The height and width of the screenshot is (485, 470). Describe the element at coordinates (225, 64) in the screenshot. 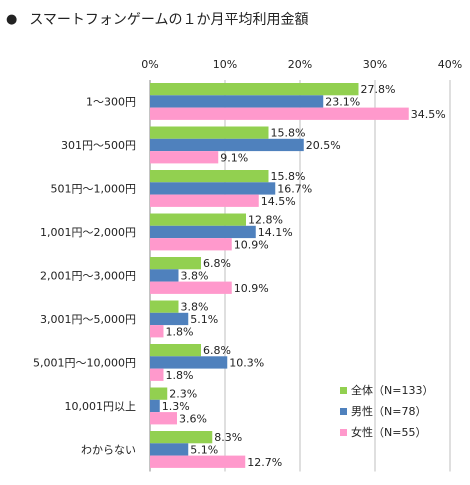

I see `x-tick-label: 10%` at that location.